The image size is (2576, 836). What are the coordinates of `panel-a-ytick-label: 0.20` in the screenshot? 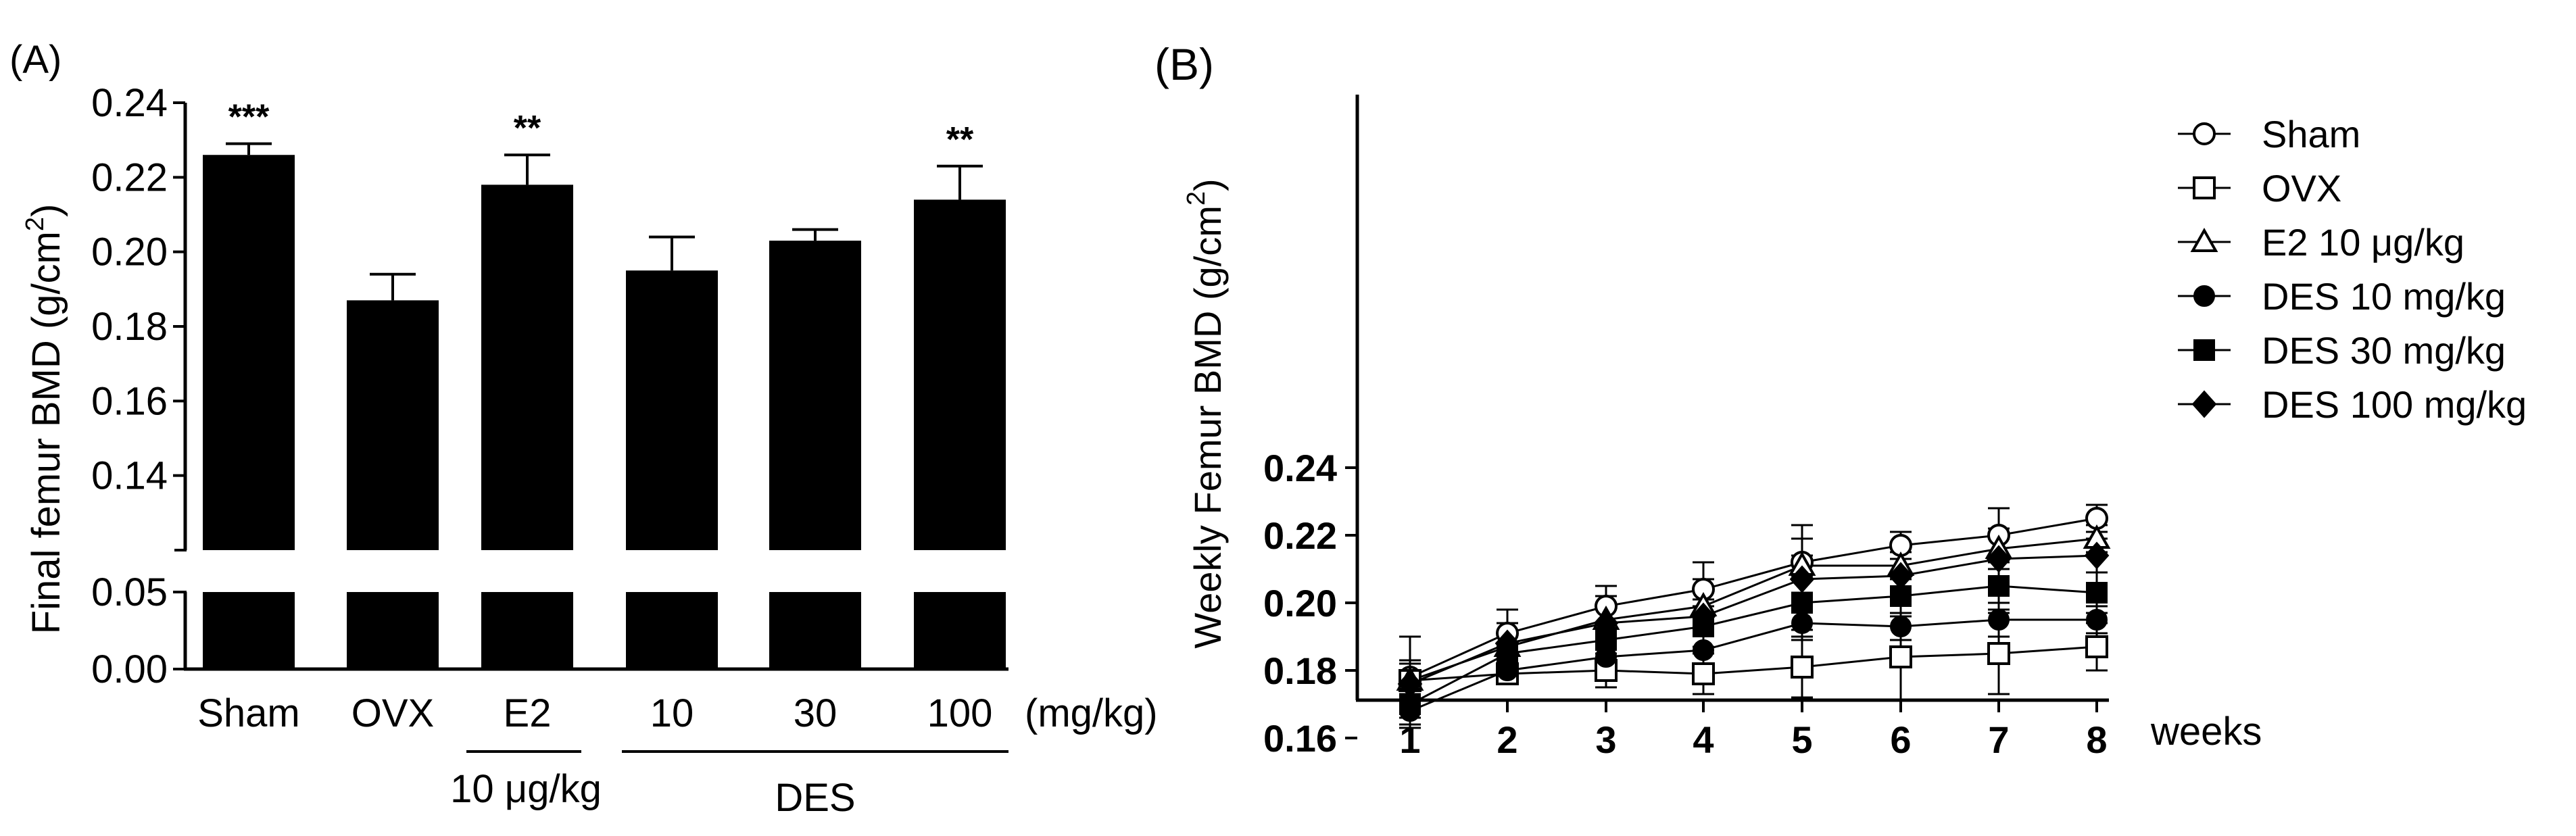 It's located at (129, 252).